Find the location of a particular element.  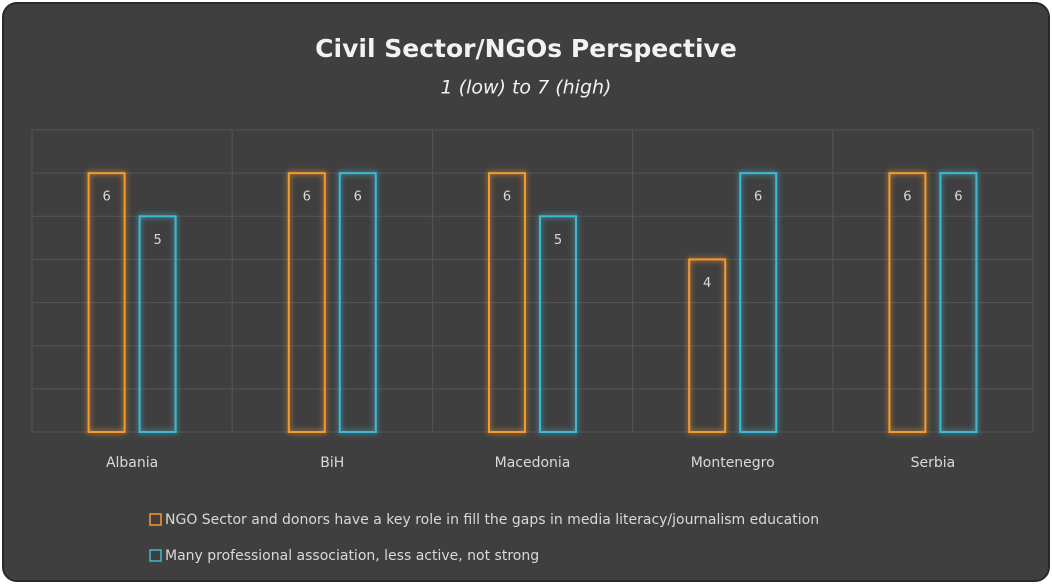

chart-title: Civil Sector/NGOs Perspective is located at coordinates (526, 48).